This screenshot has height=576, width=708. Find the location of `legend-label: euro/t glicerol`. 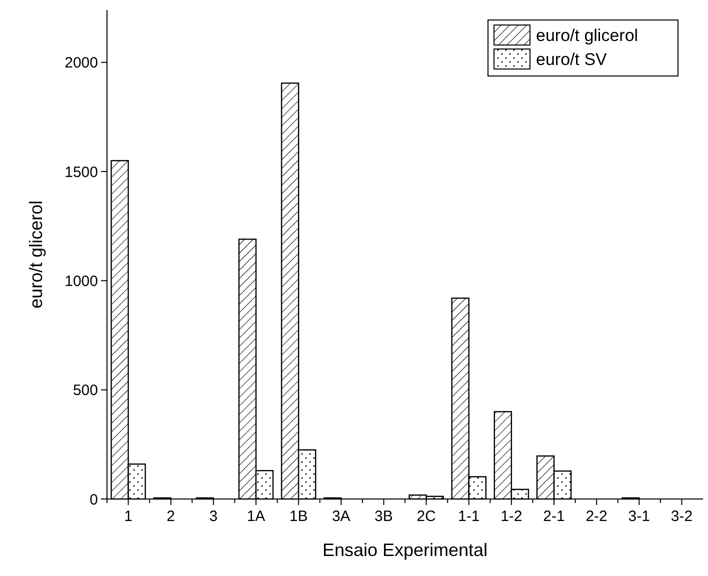

legend-label: euro/t glicerol is located at coordinates (587, 35).